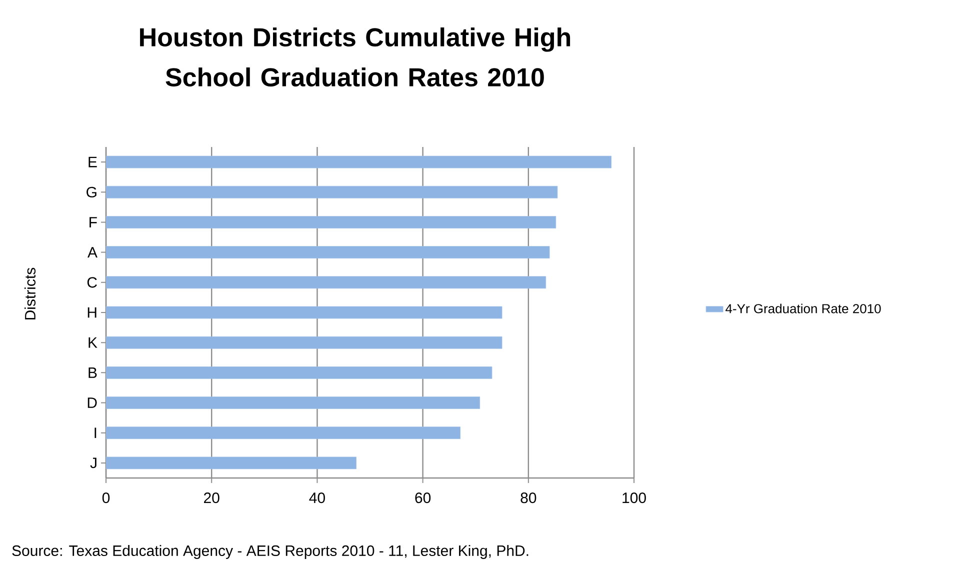 The height and width of the screenshot is (584, 964). What do you see at coordinates (92, 403) in the screenshot?
I see `y-tick-label: D` at bounding box center [92, 403].